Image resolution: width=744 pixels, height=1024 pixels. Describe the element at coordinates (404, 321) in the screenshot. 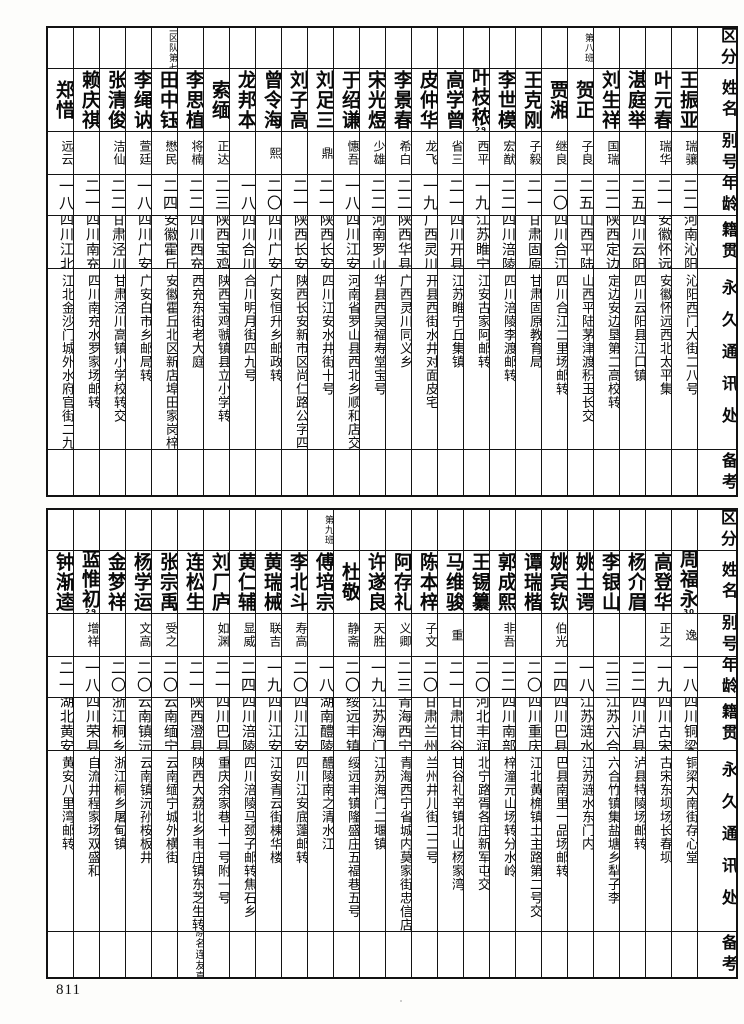

I see `permanent-address: 广西灵川同义乡` at that location.